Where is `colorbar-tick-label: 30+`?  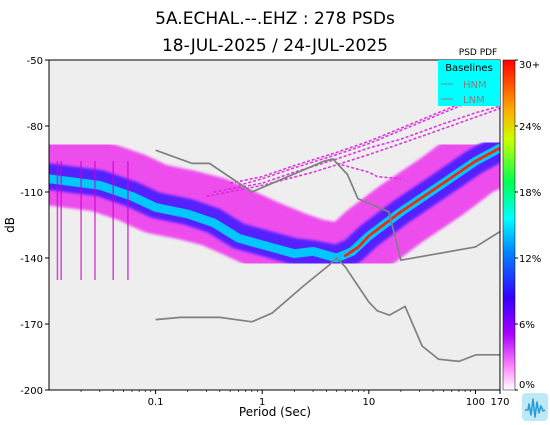 colorbar-tick-label: 30+ is located at coordinates (529, 65).